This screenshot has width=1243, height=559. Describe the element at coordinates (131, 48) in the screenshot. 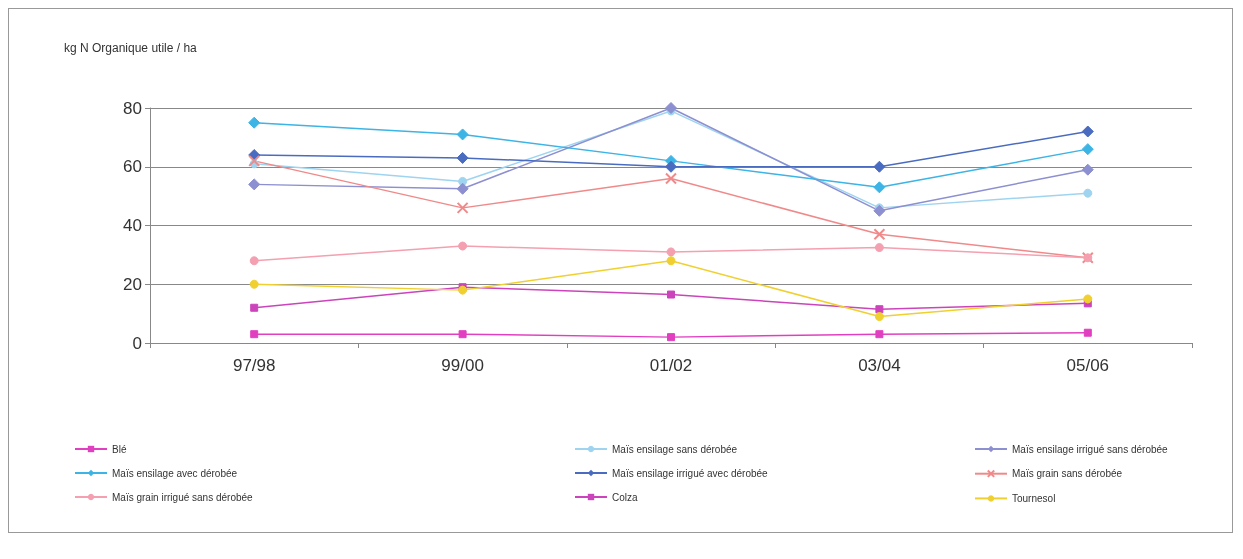

I see `y-axis-title: kg N Organique utile / ha` at that location.